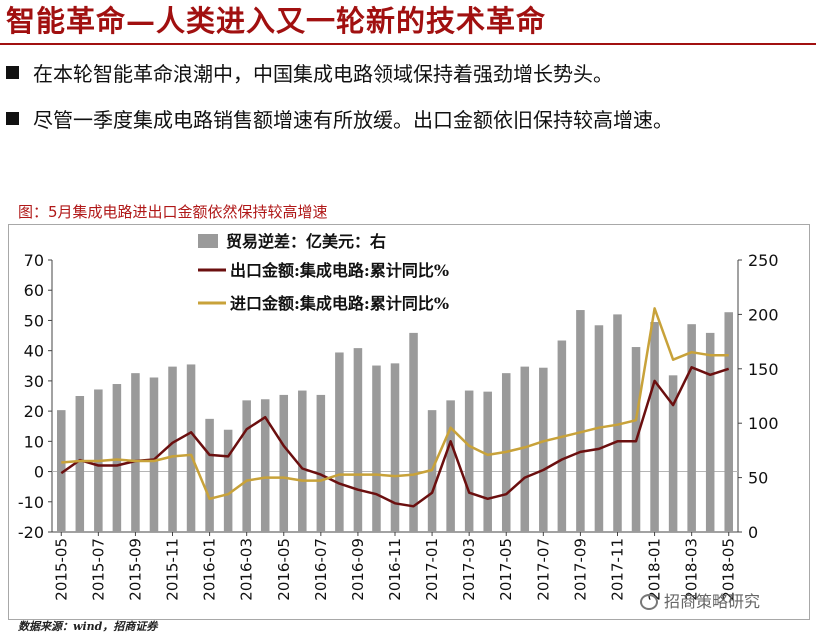  Describe the element at coordinates (432, 569) in the screenshot. I see `x-tick-label: 2017-01` at that location.